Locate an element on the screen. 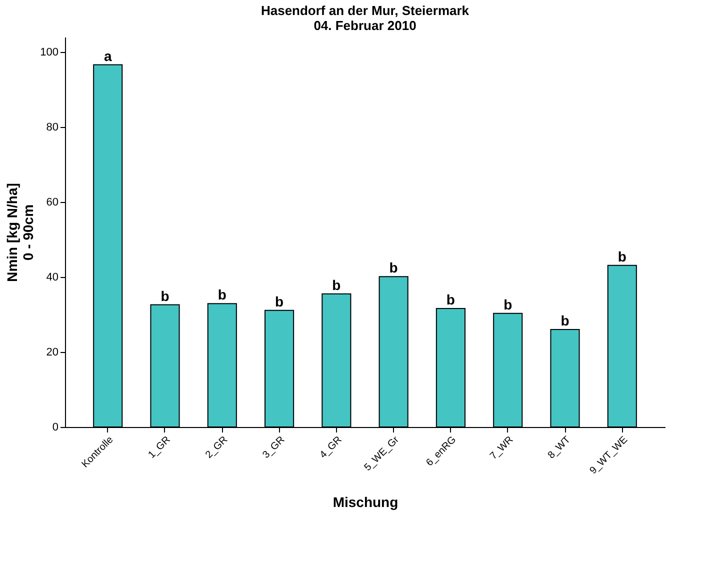 Image resolution: width=722 pixels, height=572 pixels. y-tick-label: 20 is located at coordinates (52, 352).